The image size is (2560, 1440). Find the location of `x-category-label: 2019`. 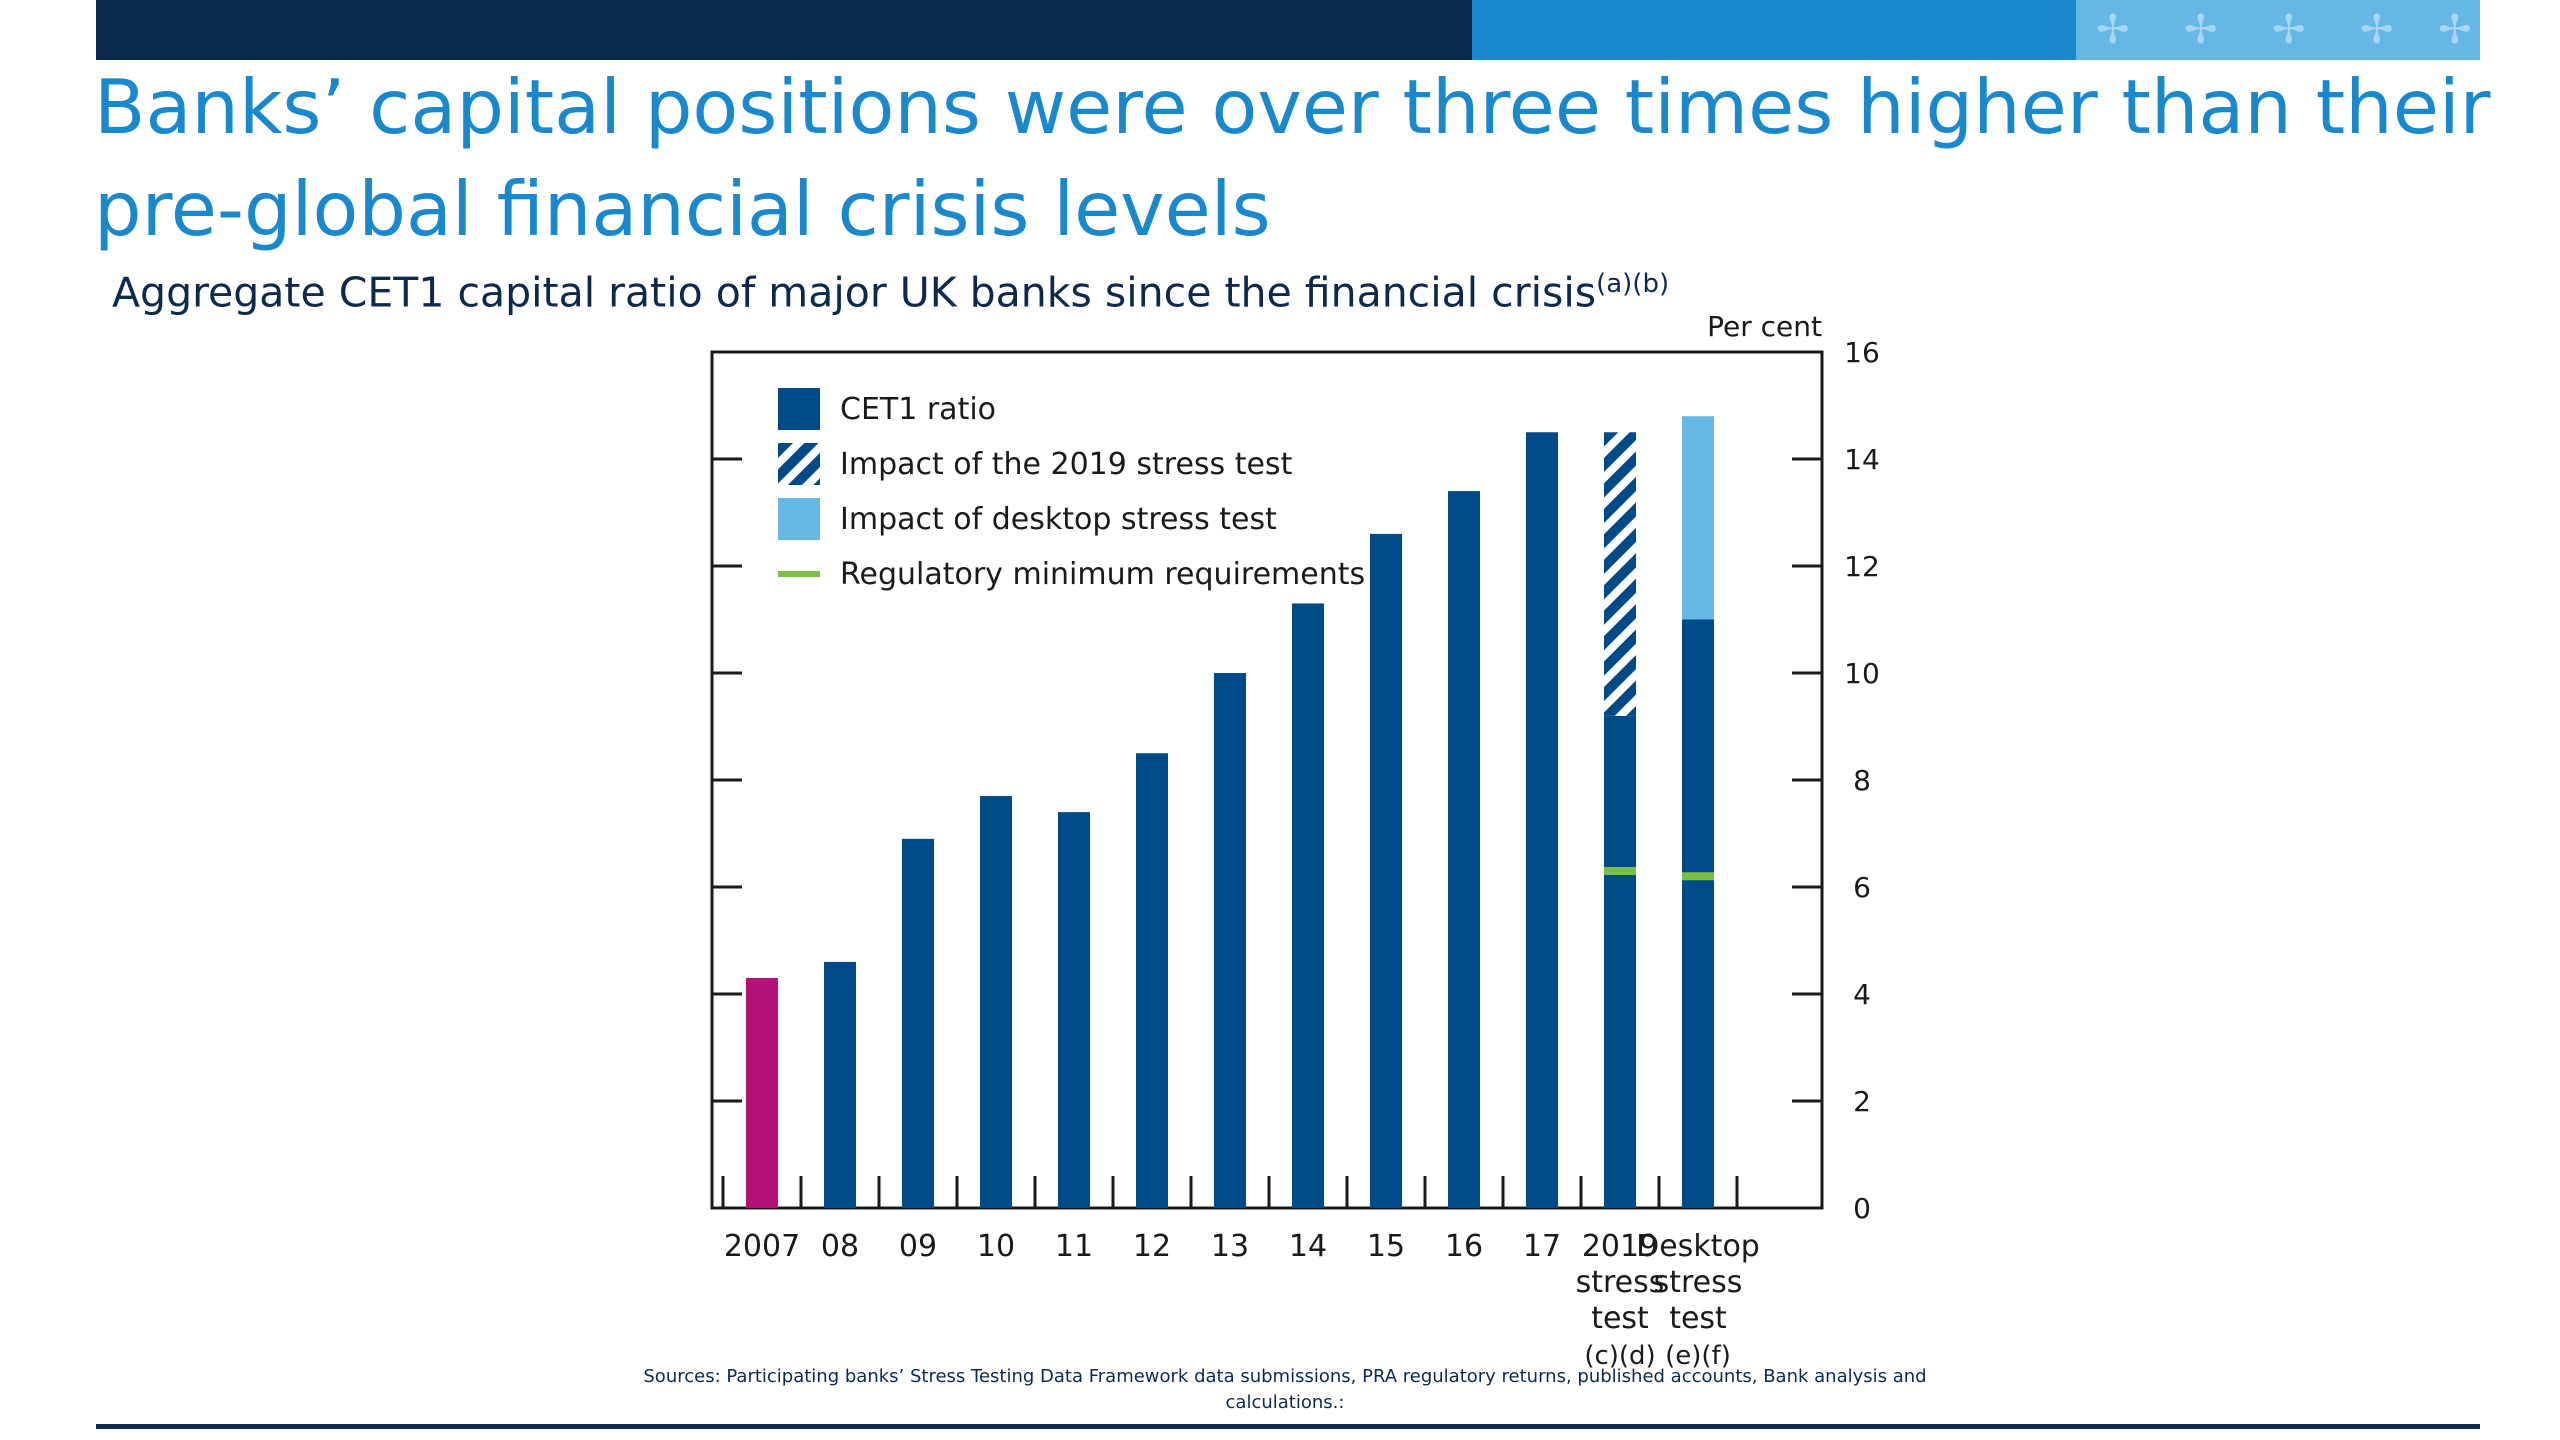

x-category-label: 2019 is located at coordinates (1620, 1246).